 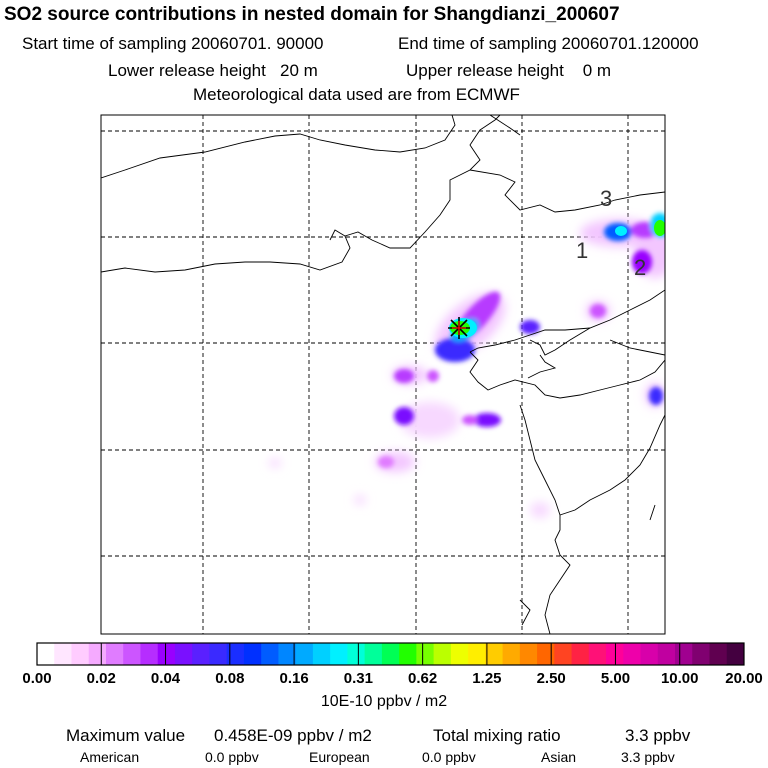 What do you see at coordinates (606, 198) in the screenshot?
I see `region-label-3: 3` at bounding box center [606, 198].